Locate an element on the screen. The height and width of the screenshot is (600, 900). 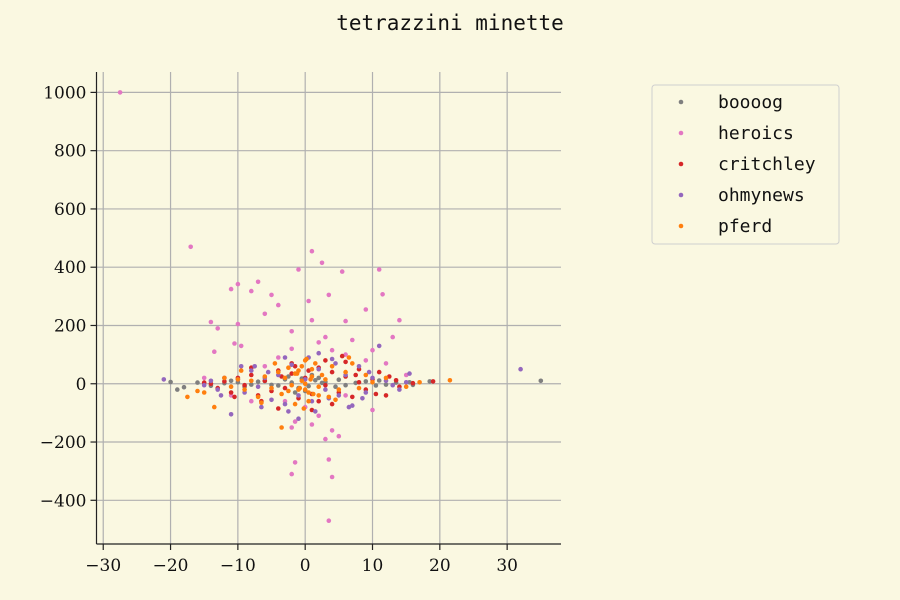
x-tick-label: 0 is located at coordinates (305, 566).